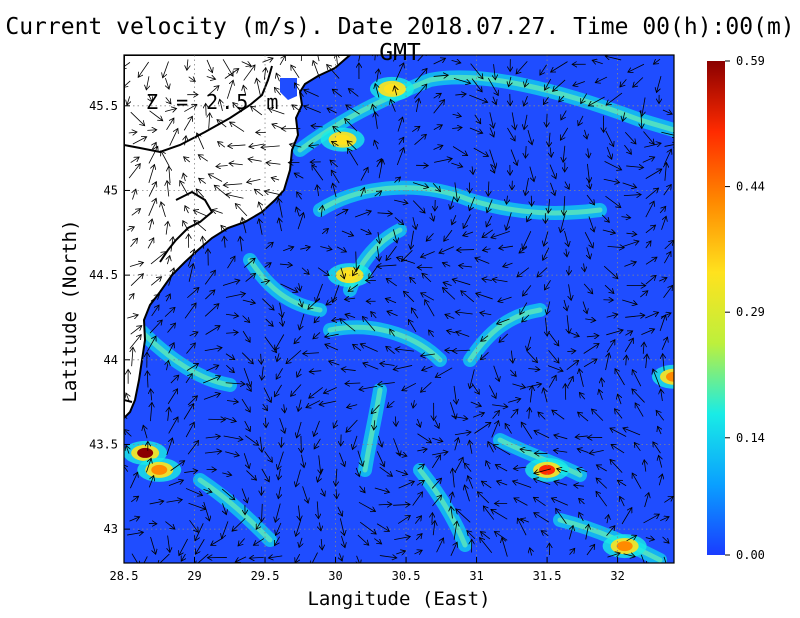 The width and height of the screenshot is (800, 618). Describe the element at coordinates (399, 599) in the screenshot. I see `x-axis-label: Langitude (East)` at that location.